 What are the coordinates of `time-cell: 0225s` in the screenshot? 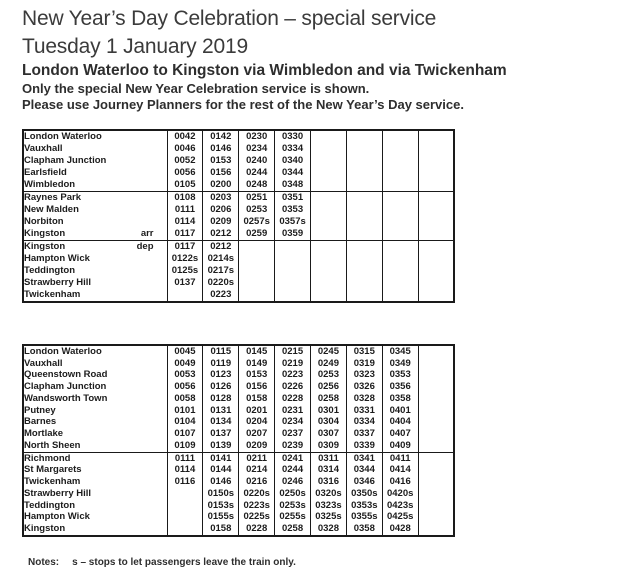 It's located at (256, 517).